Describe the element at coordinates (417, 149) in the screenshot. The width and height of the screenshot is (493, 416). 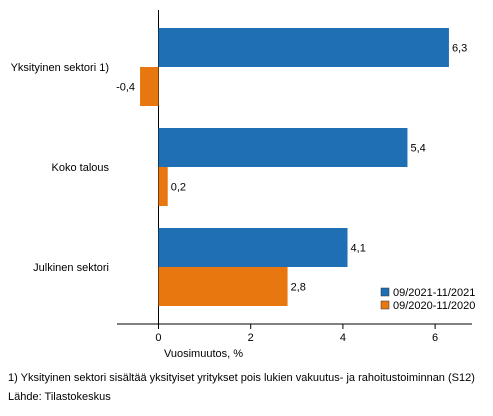
I see `data-label: 5,4` at that location.